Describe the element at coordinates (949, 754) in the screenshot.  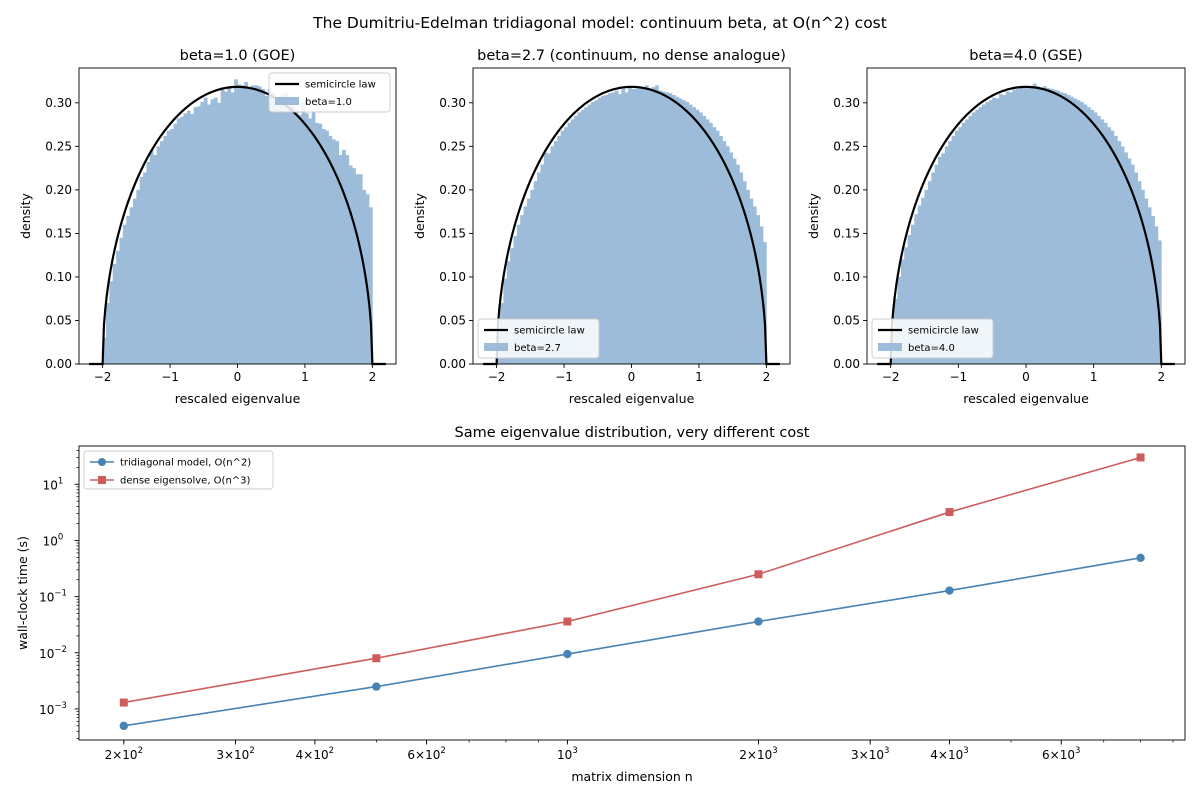
I see `x-tick-label: 4×10³` at that location.